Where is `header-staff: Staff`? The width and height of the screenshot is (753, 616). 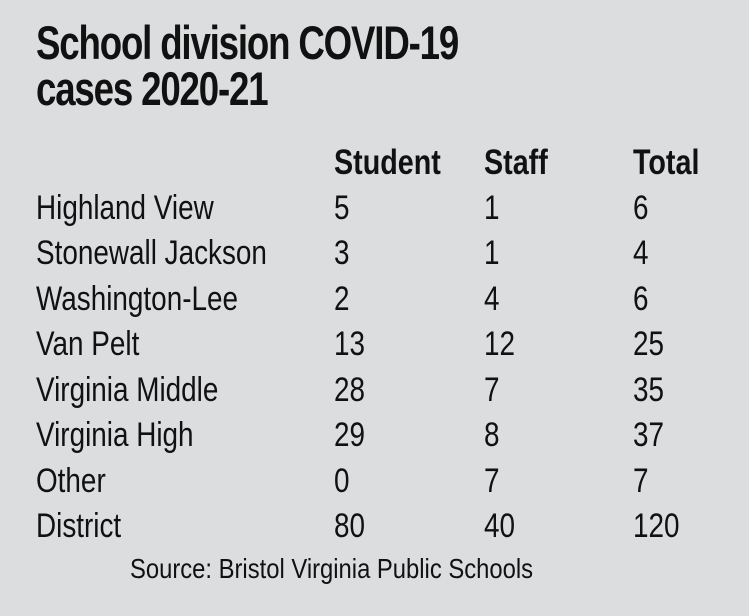
header-staff: Staff is located at coordinates (516, 162).